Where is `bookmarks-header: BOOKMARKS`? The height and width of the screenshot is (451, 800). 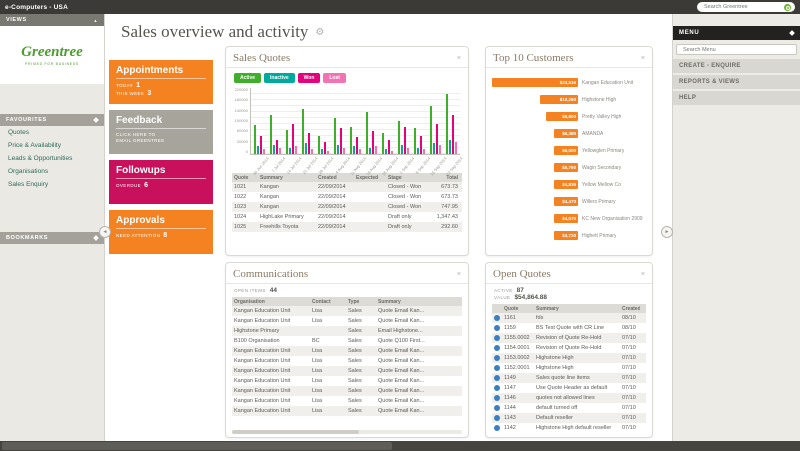 bookmarks-header: BOOKMARKS is located at coordinates (52, 238).